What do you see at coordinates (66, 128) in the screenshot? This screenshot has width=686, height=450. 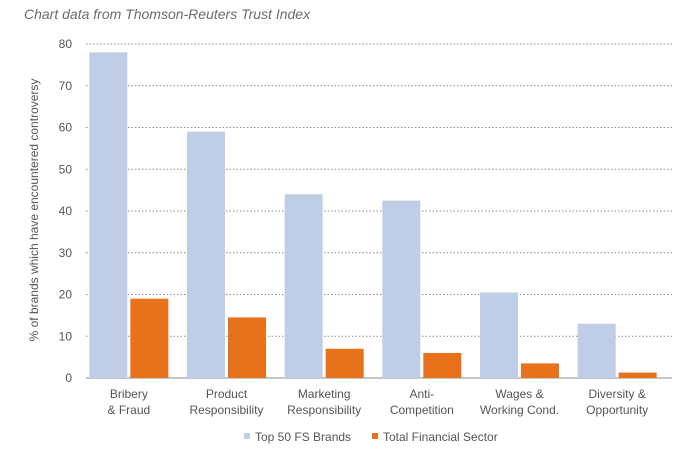 I see `y-tick-label: 60` at bounding box center [66, 128].